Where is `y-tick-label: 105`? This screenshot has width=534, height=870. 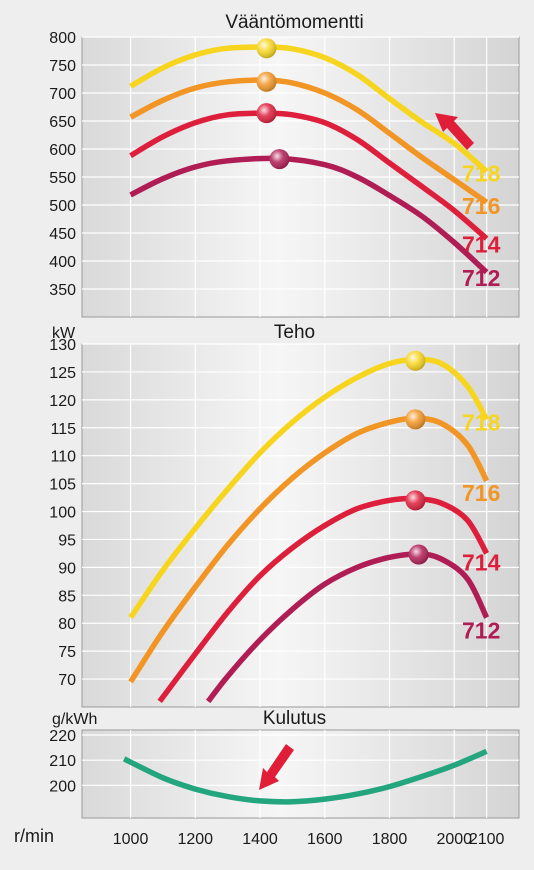
y-tick-label: 105 is located at coordinates (62, 485).